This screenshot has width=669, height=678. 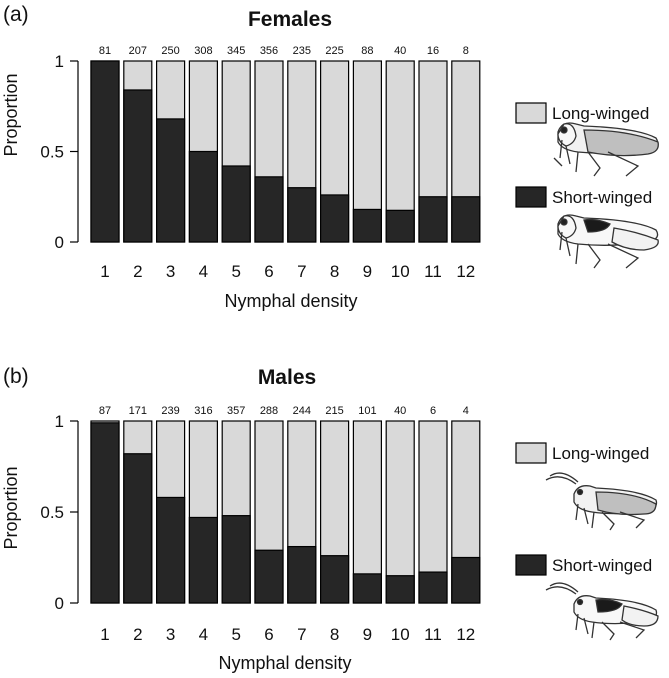 What do you see at coordinates (334, 411) in the screenshot?
I see `count-label-8: 215` at bounding box center [334, 411].